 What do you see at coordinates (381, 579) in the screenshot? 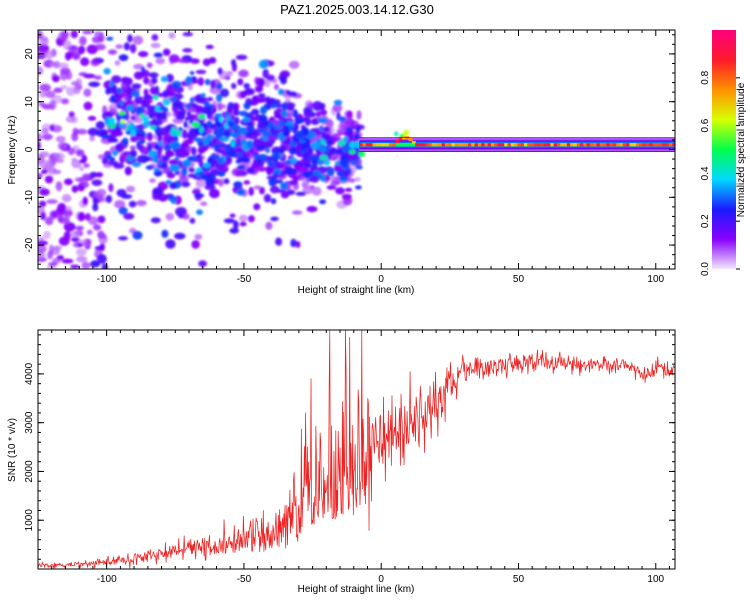
I see `x-tick-label: 0` at bounding box center [381, 579].